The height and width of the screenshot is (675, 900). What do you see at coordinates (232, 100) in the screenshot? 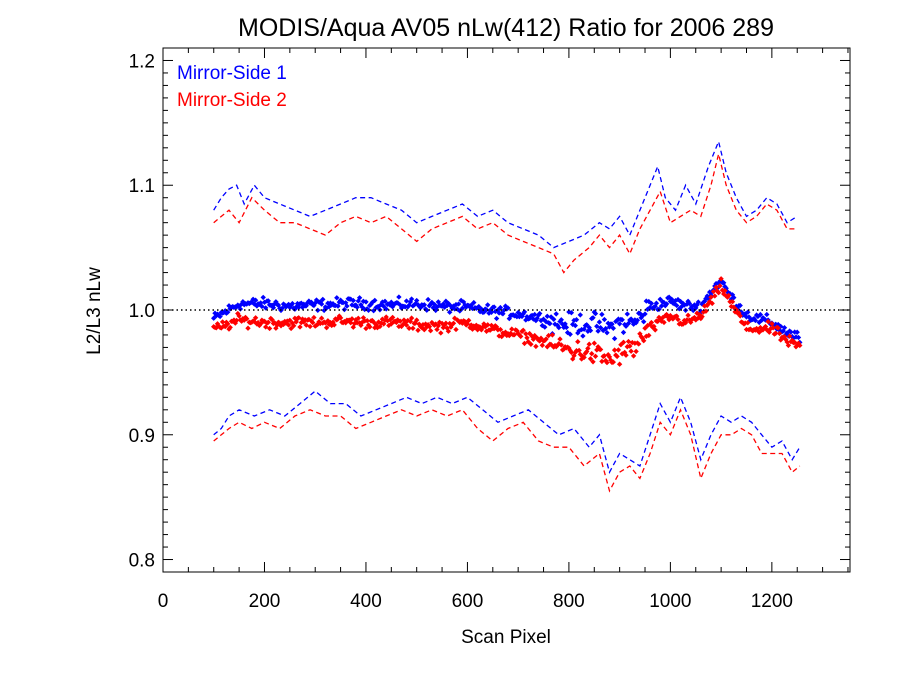
I see `legend-label-2: Mirror-Side 2` at bounding box center [232, 100].